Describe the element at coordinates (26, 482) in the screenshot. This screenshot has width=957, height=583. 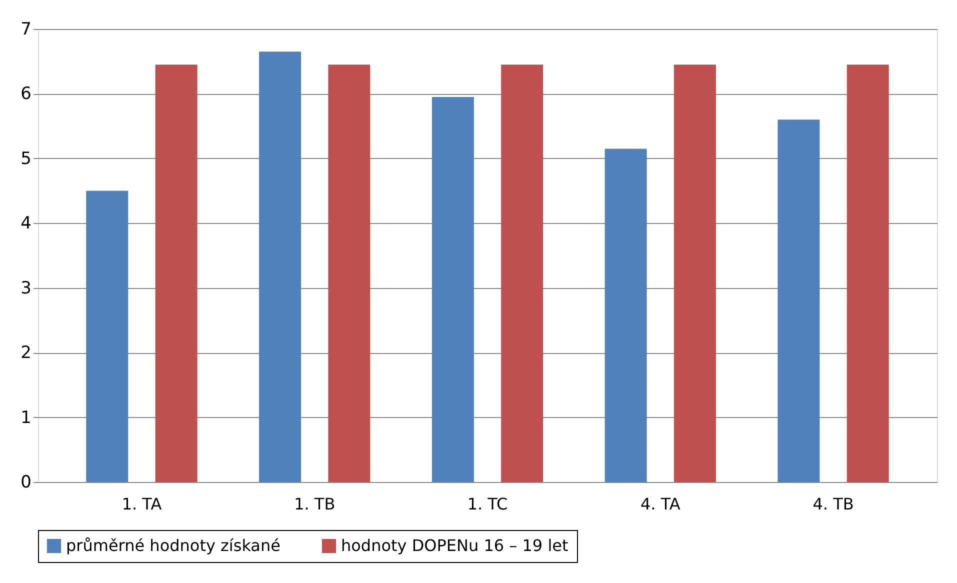
I see `y-tick-label: 0` at that location.